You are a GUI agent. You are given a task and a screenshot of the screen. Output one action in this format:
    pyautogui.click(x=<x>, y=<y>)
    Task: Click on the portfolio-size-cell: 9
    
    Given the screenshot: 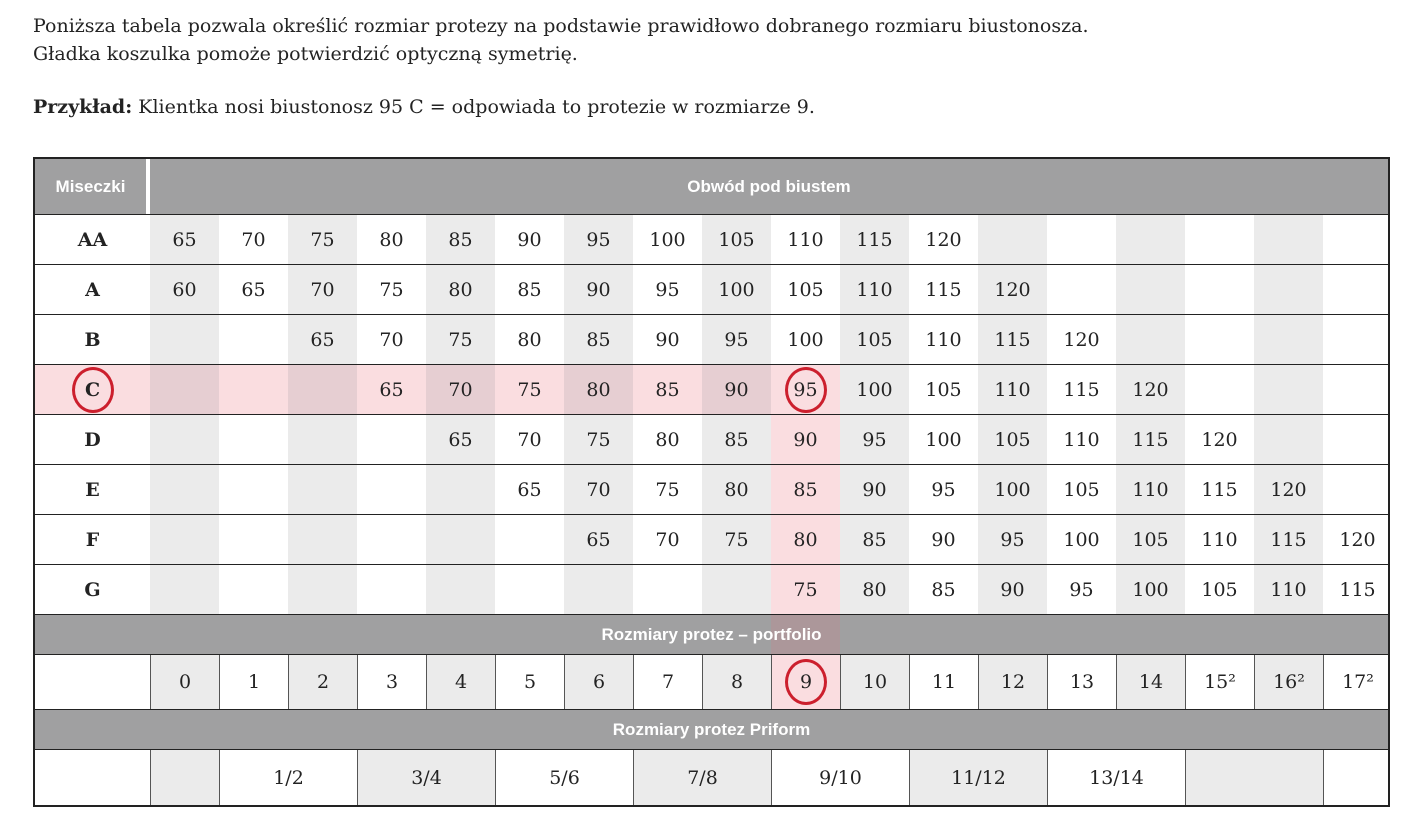 What is the action you would take?
    pyautogui.click(x=805, y=682)
    